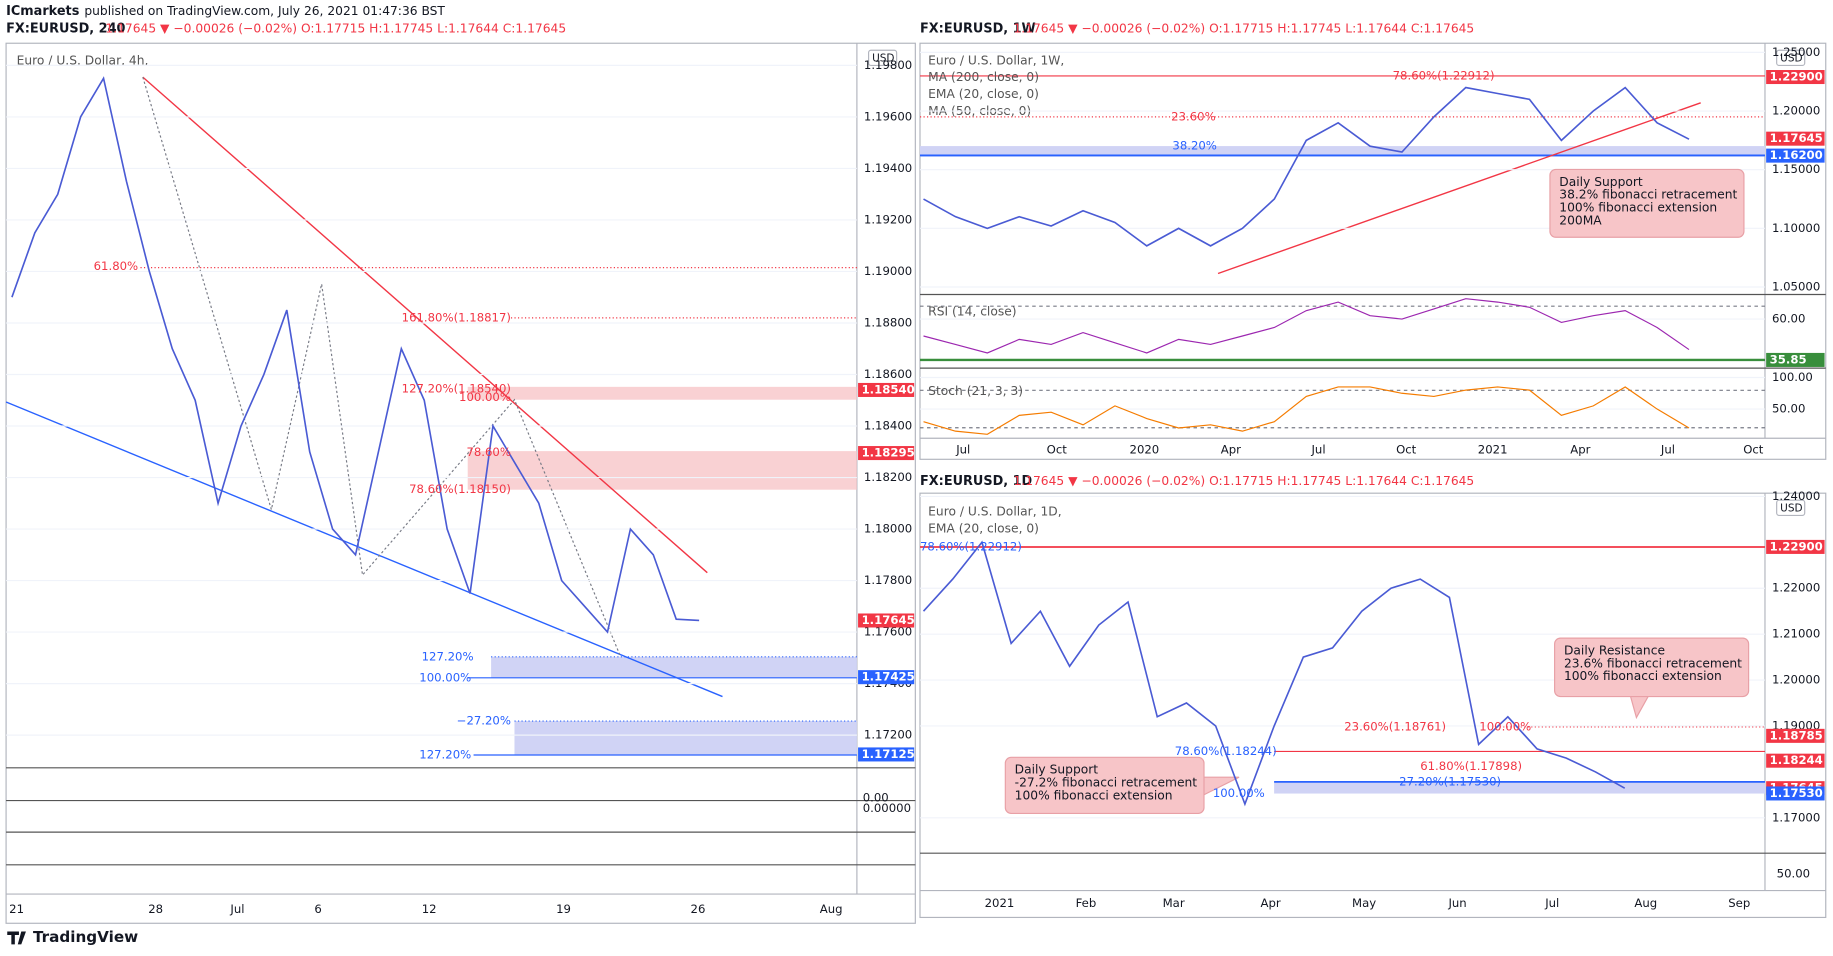 This screenshot has height=956, width=1833. Describe the element at coordinates (85, 937) in the screenshot. I see `brand: TradingView` at that location.